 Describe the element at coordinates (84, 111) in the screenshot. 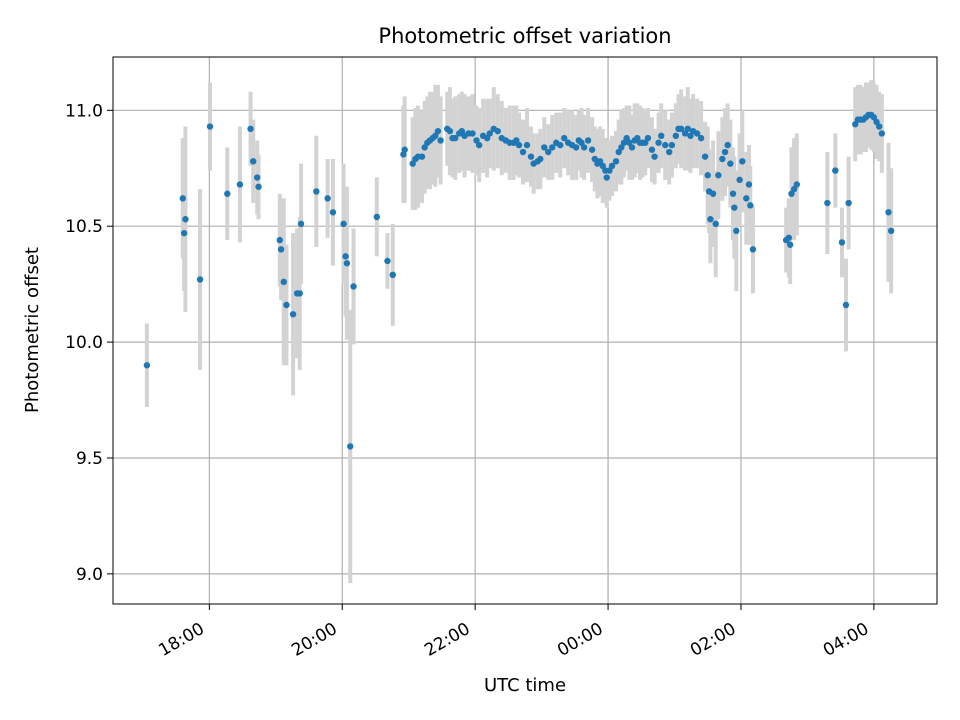

I see `y-tick-label: 11.0` at that location.